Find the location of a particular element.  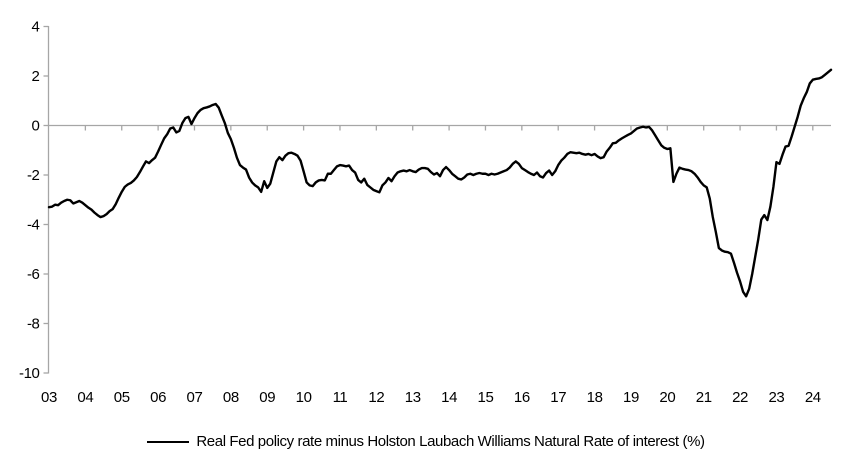

x-tick-label: 16 is located at coordinates (522, 397).